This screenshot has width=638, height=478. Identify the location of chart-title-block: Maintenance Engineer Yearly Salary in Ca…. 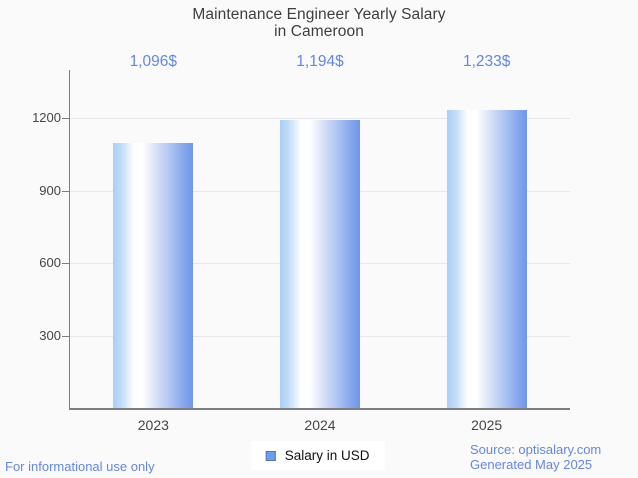
(319, 23).